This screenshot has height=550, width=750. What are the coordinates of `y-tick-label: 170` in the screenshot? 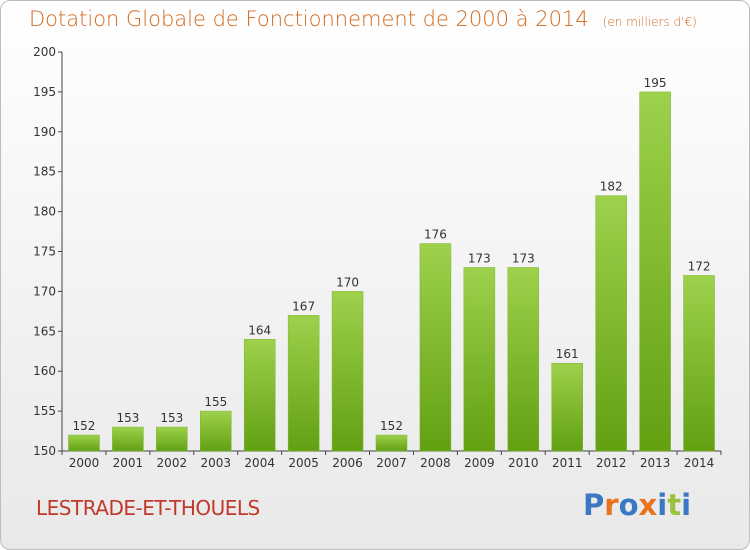 It's located at (44, 291).